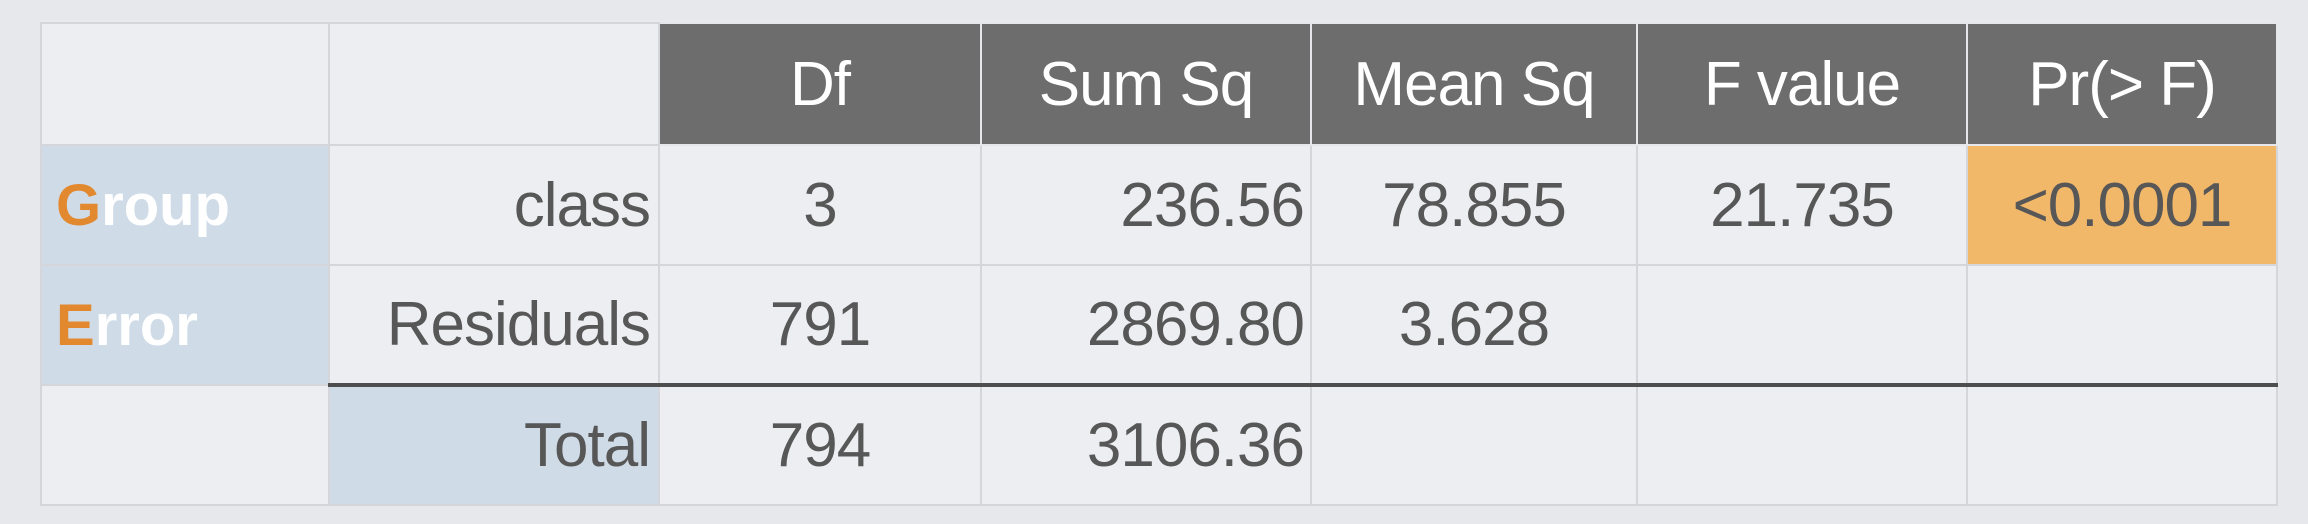 The width and height of the screenshot is (2308, 524). I want to click on cell-sum-sq: 236.56, so click(1146, 205).